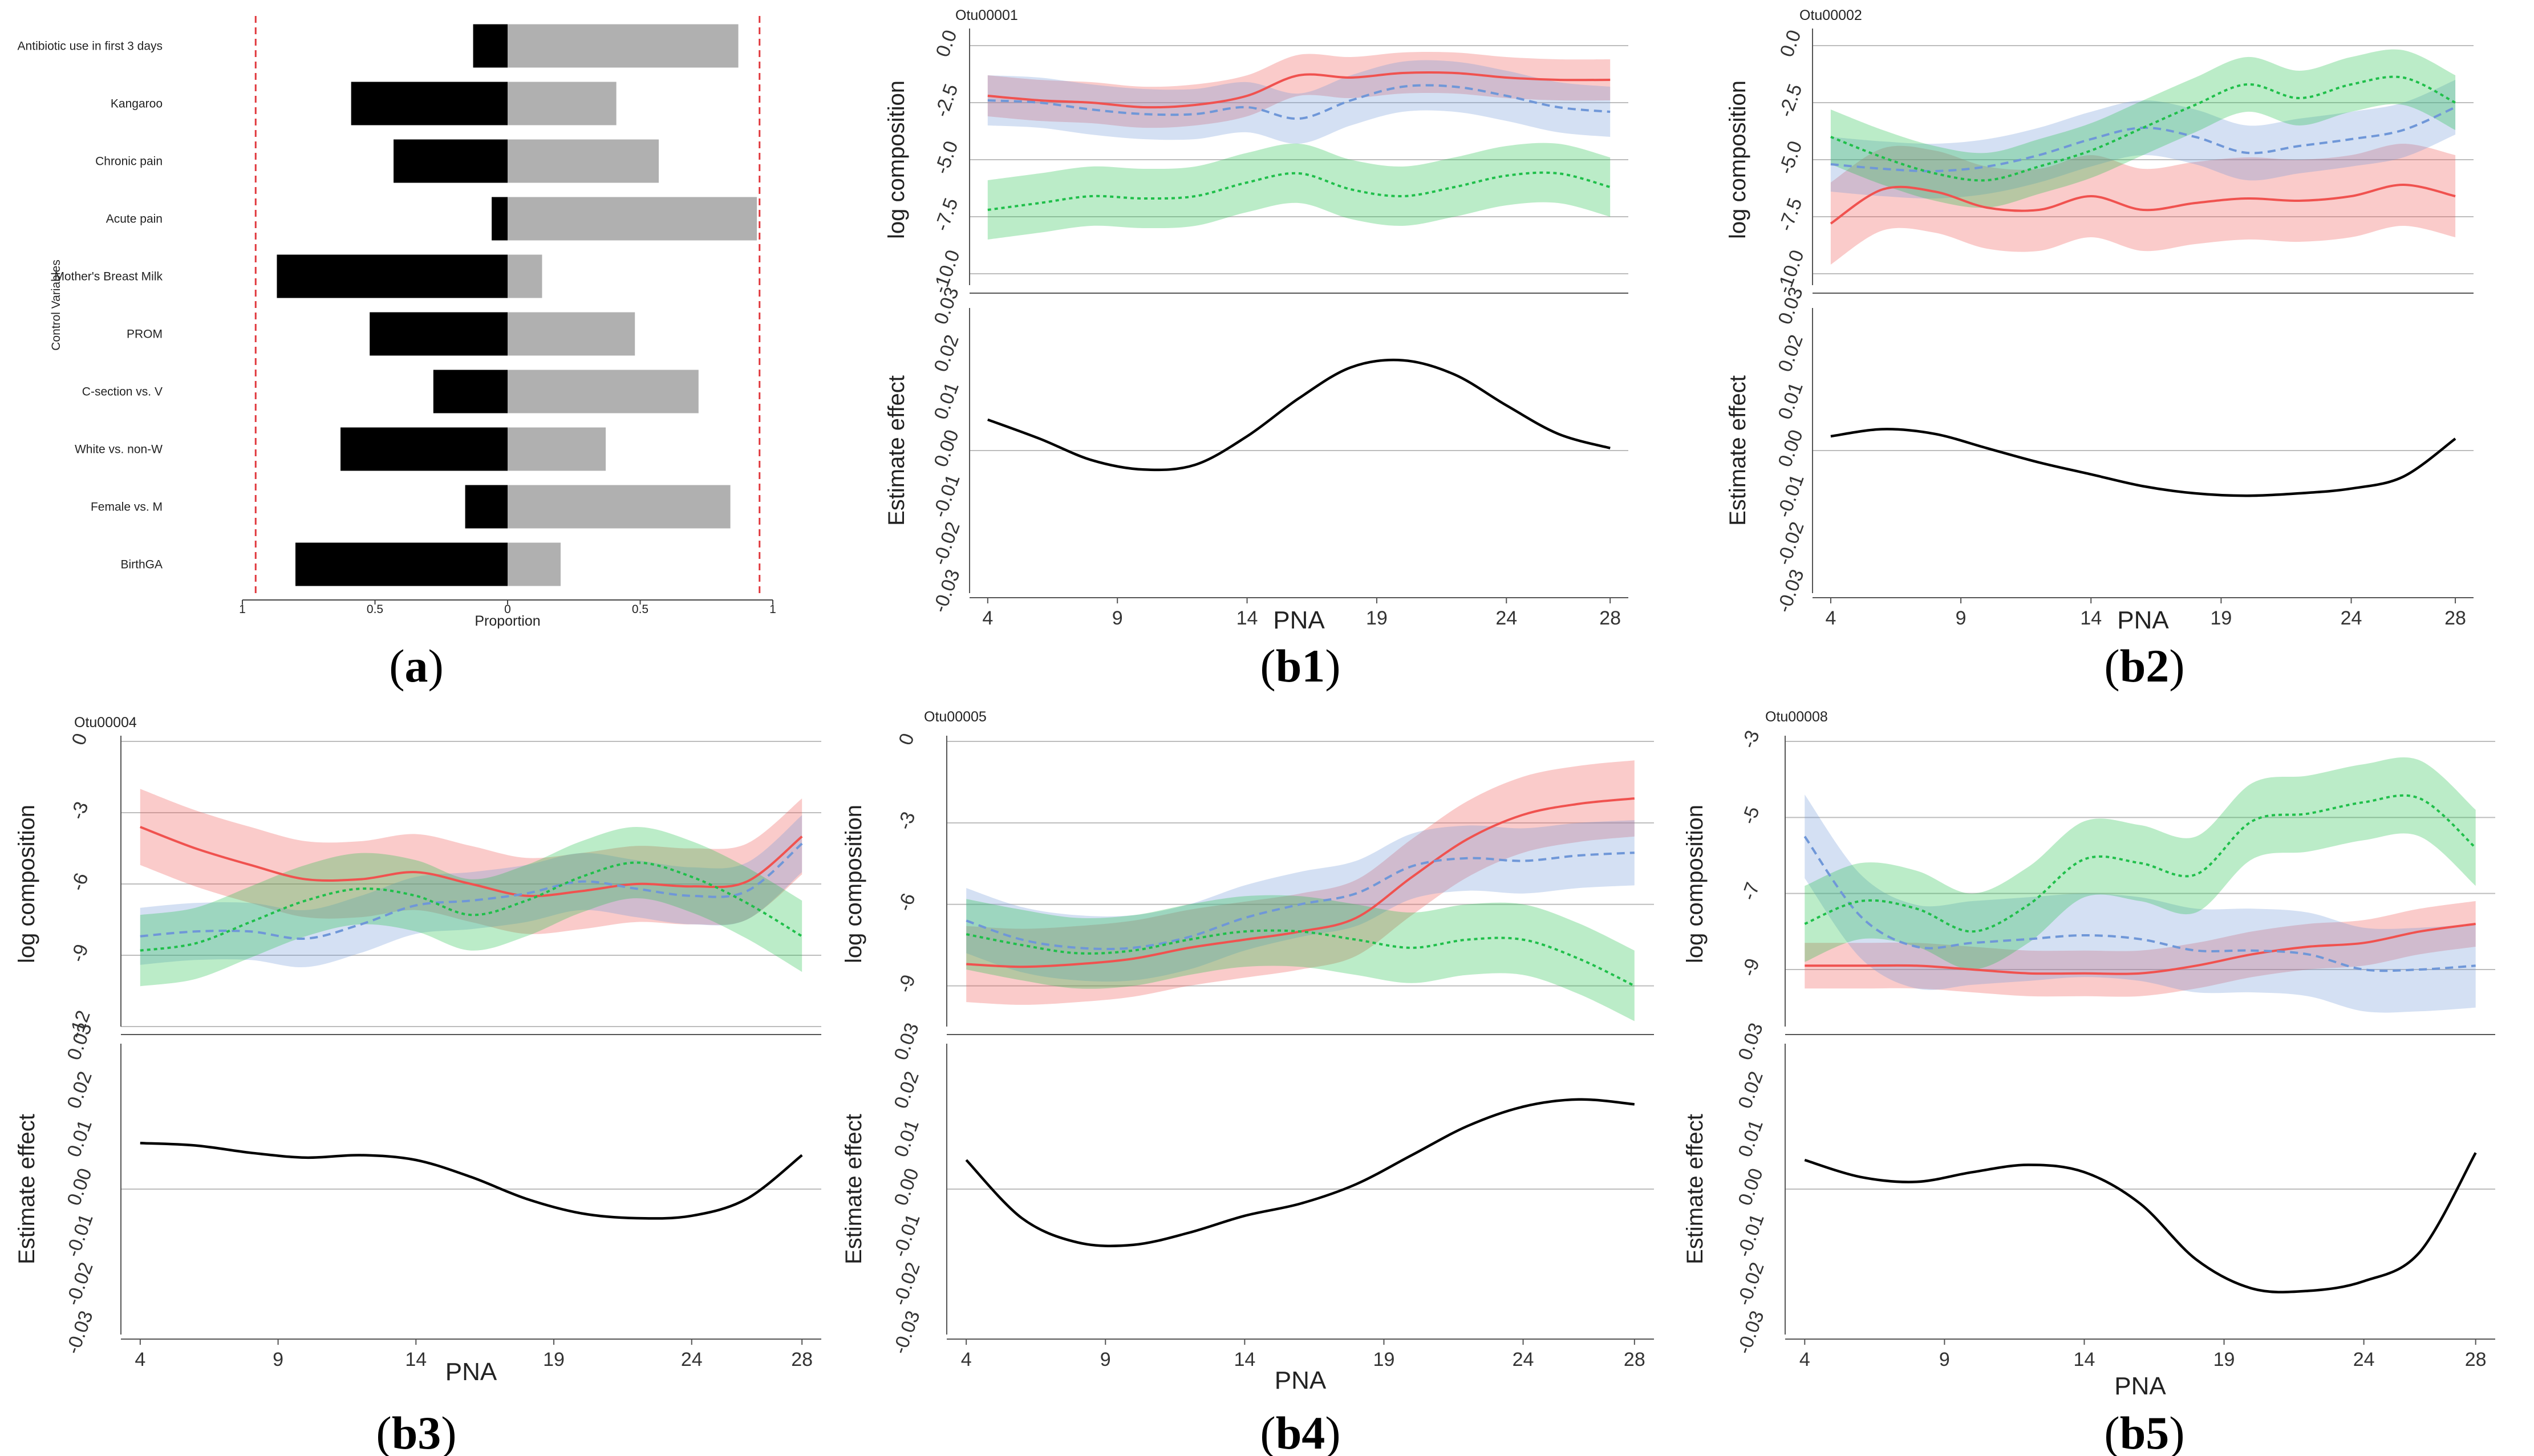 The height and width of the screenshot is (1456, 2534). I want to click on panel-title: Otu00001, so click(987, 15).